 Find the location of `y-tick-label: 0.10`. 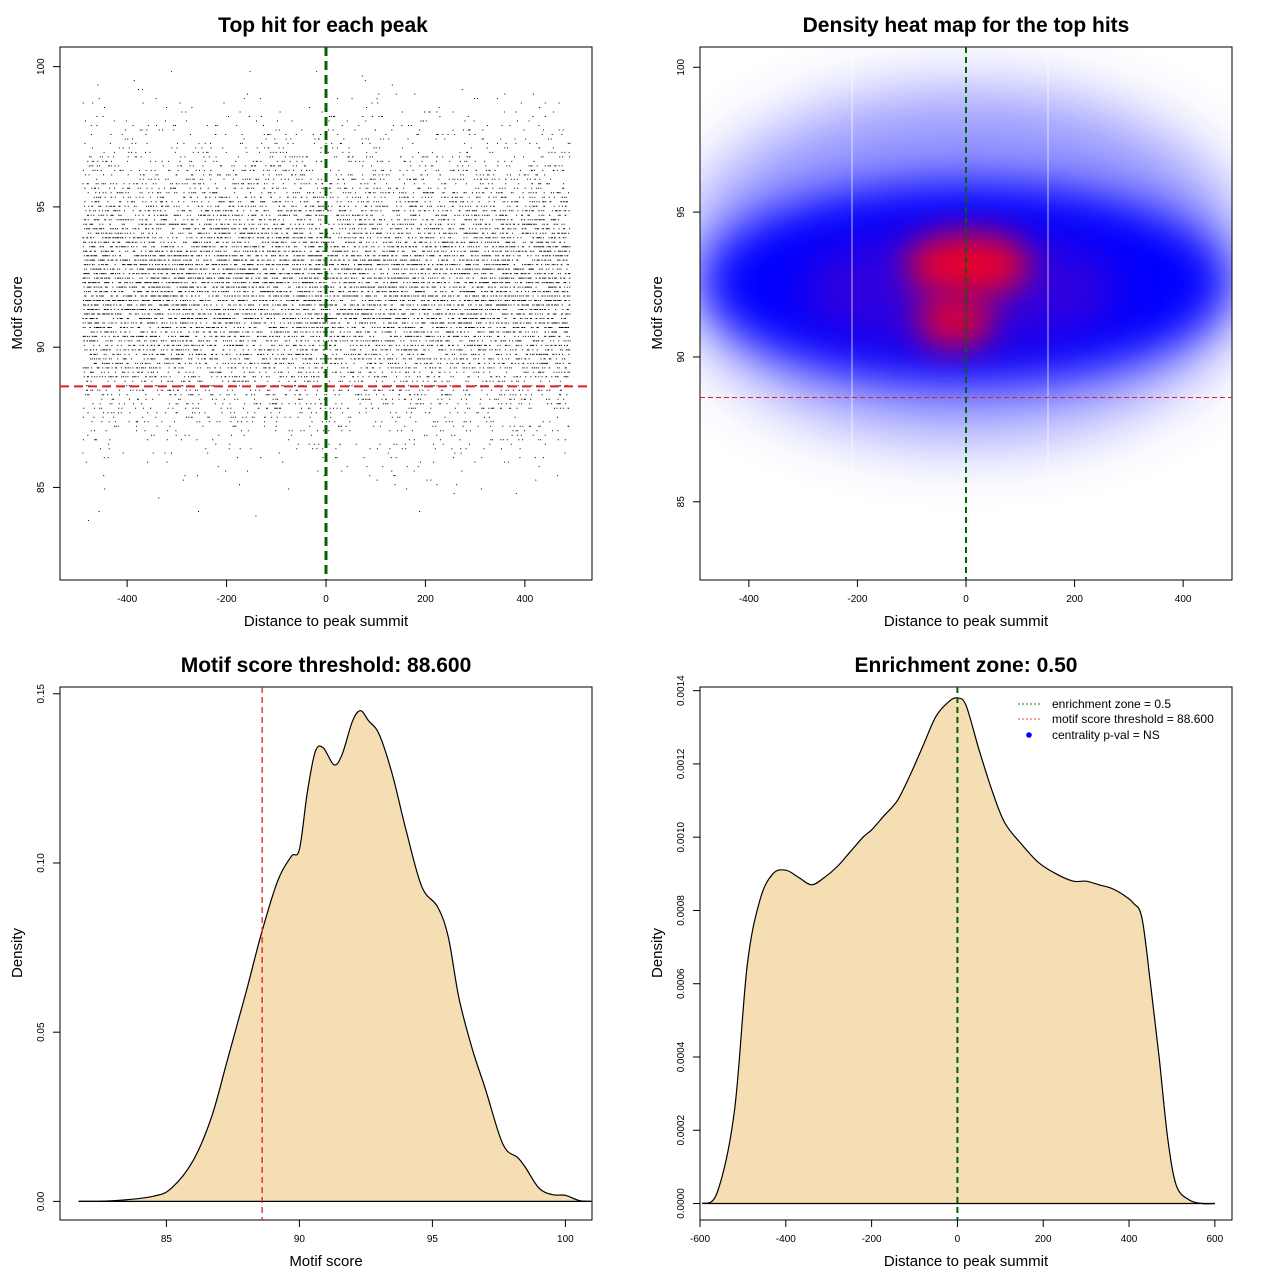

y-tick-label: 0.10 is located at coordinates (41, 863).